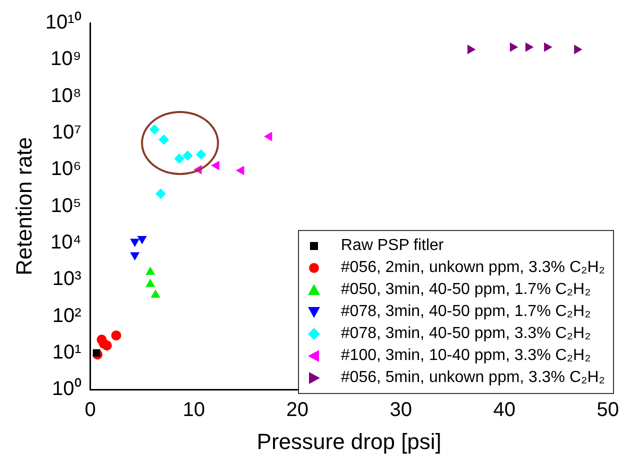  What do you see at coordinates (349, 441) in the screenshot?
I see `x-axis-title: Pressure drop [psi]` at bounding box center [349, 441].